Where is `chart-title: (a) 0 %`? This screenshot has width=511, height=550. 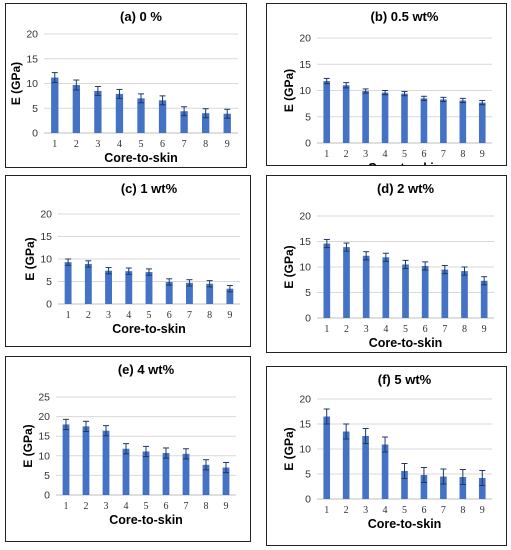
chart-title: (a) 0 % is located at coordinates (141, 16).